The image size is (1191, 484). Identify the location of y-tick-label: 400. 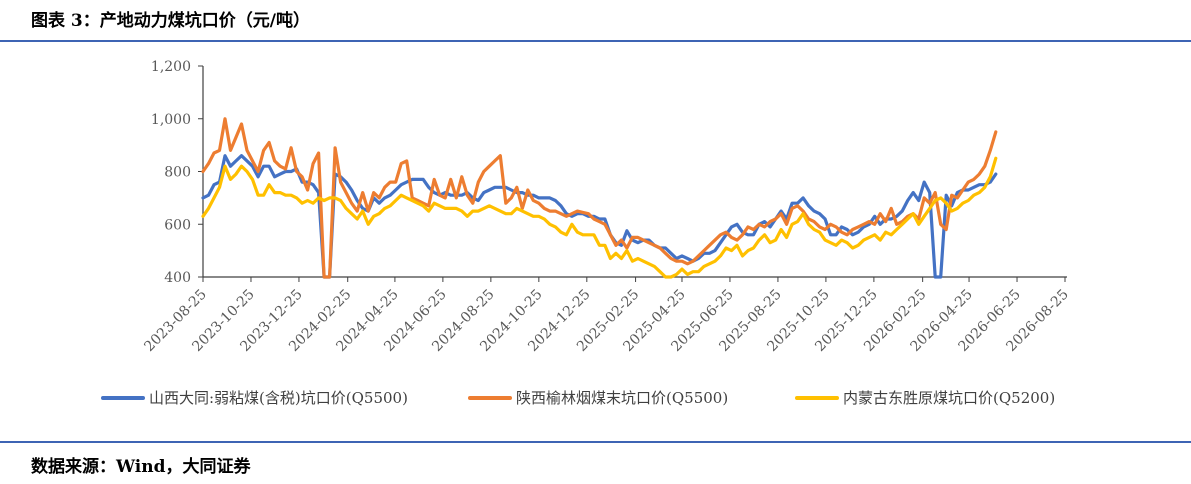
(177, 278).